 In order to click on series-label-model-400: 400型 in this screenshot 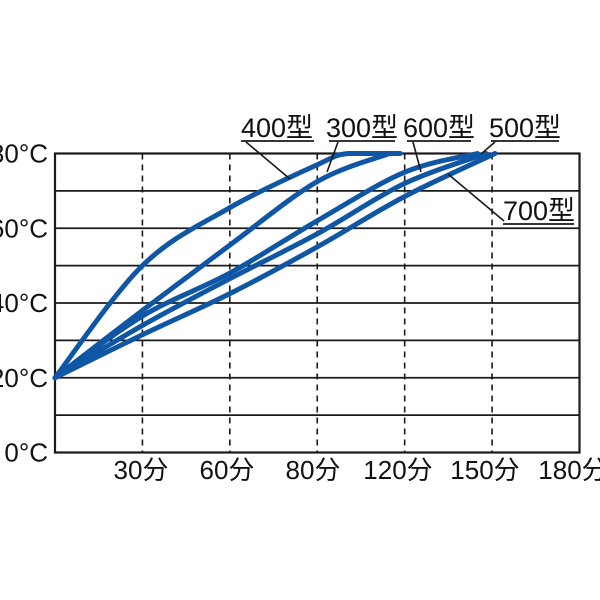, I will do `click(277, 128)`.